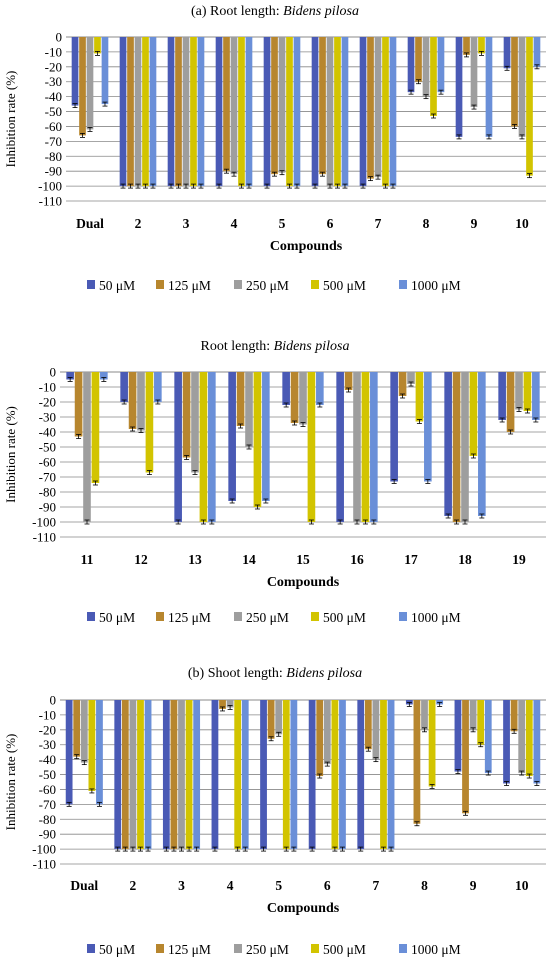  Describe the element at coordinates (47, 774) in the screenshot. I see `y-tick-label: -50` at that location.